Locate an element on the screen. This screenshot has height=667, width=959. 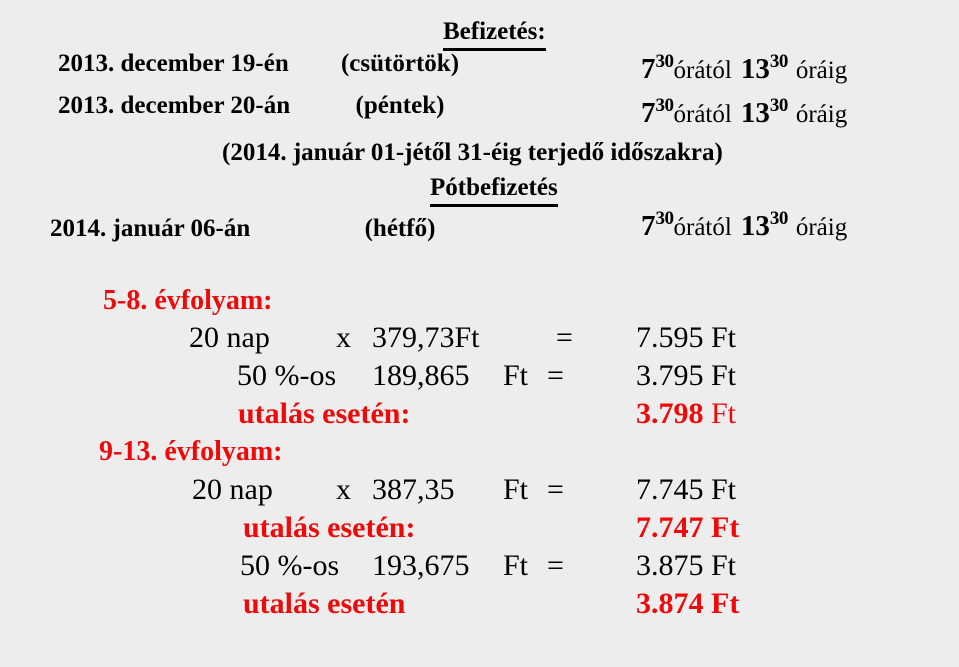
fee-value: 193,675 is located at coordinates (421, 565).